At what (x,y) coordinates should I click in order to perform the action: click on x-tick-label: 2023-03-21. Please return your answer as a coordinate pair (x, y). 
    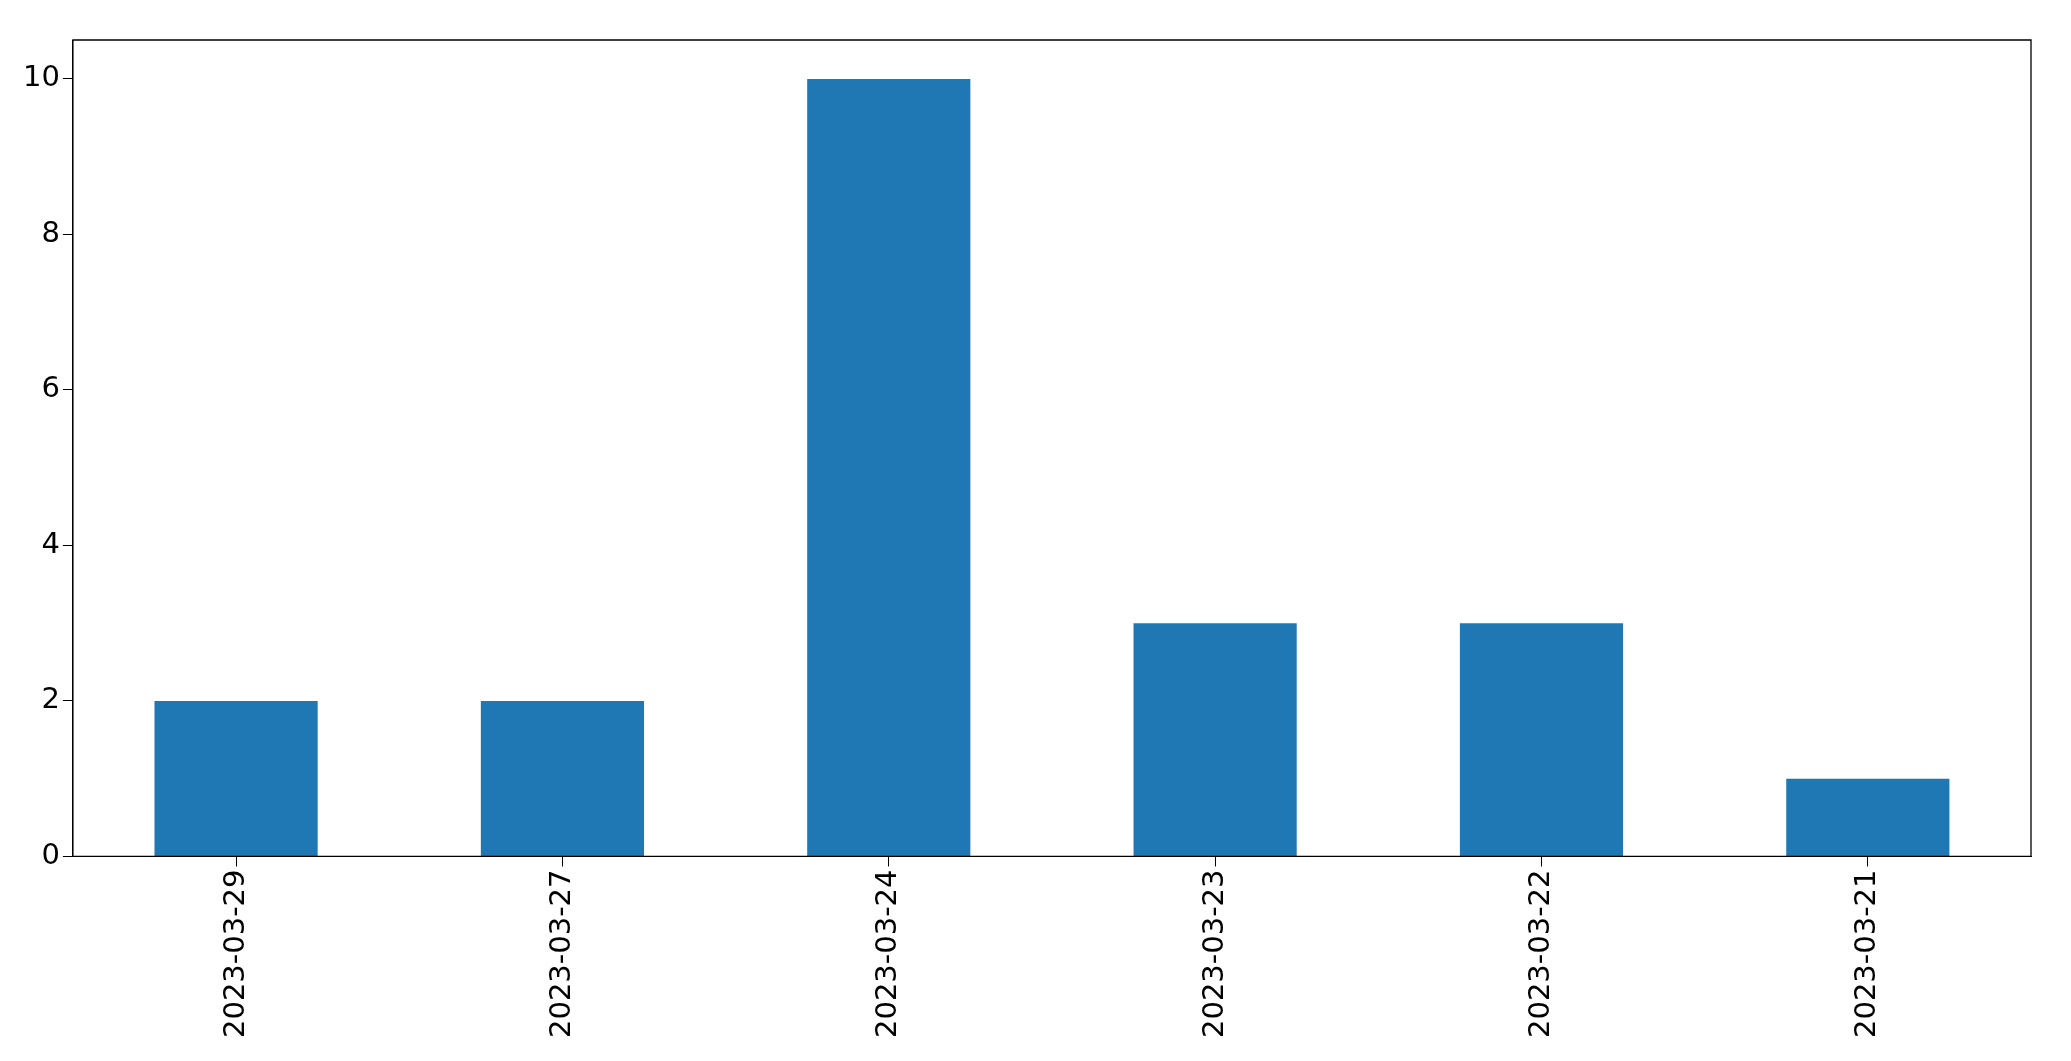
    Looking at the image, I should click on (1865, 954).